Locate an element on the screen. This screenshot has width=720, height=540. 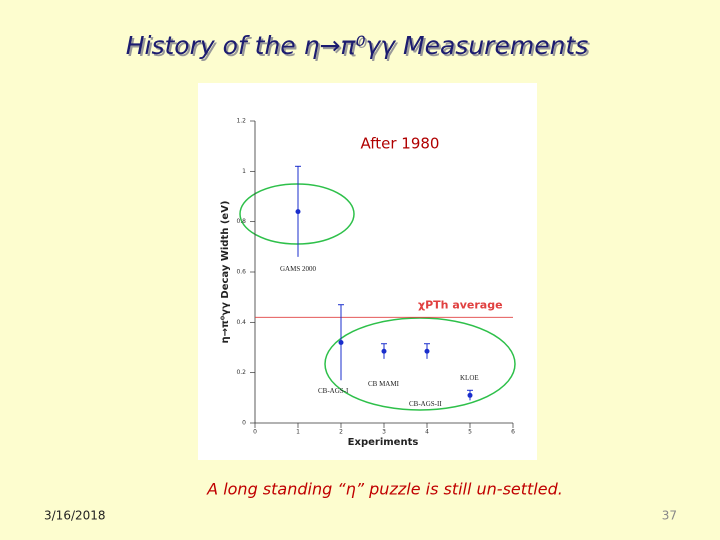
x-tick-label: 2 is located at coordinates (341, 432).